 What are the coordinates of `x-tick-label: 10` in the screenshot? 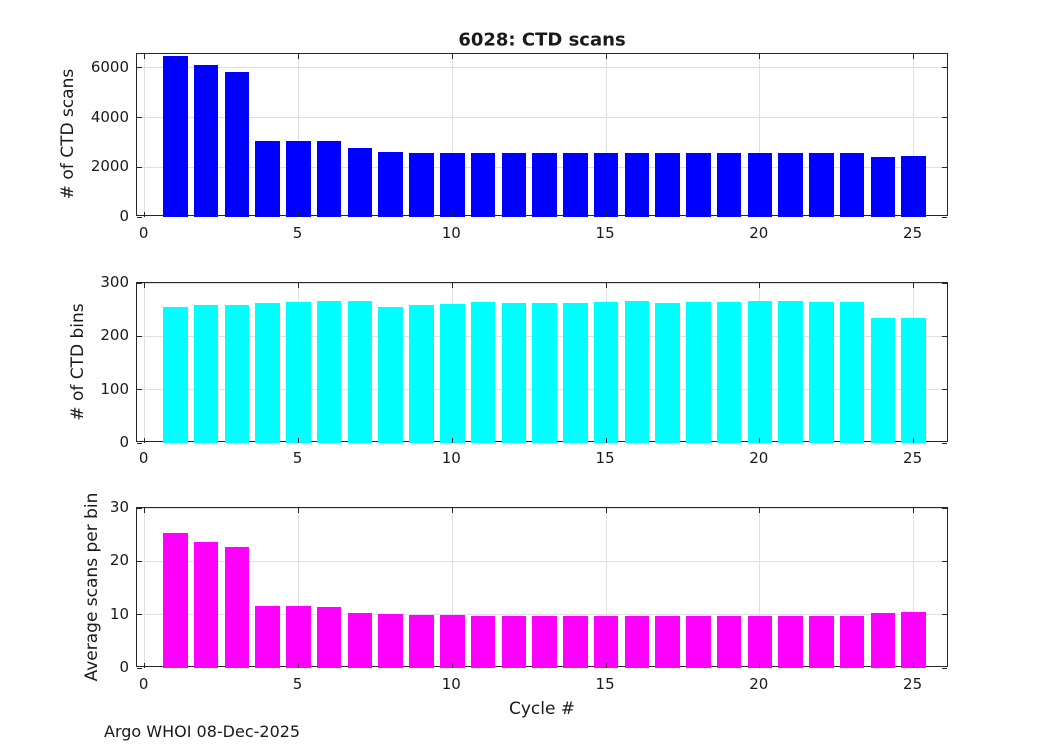 It's located at (451, 233).